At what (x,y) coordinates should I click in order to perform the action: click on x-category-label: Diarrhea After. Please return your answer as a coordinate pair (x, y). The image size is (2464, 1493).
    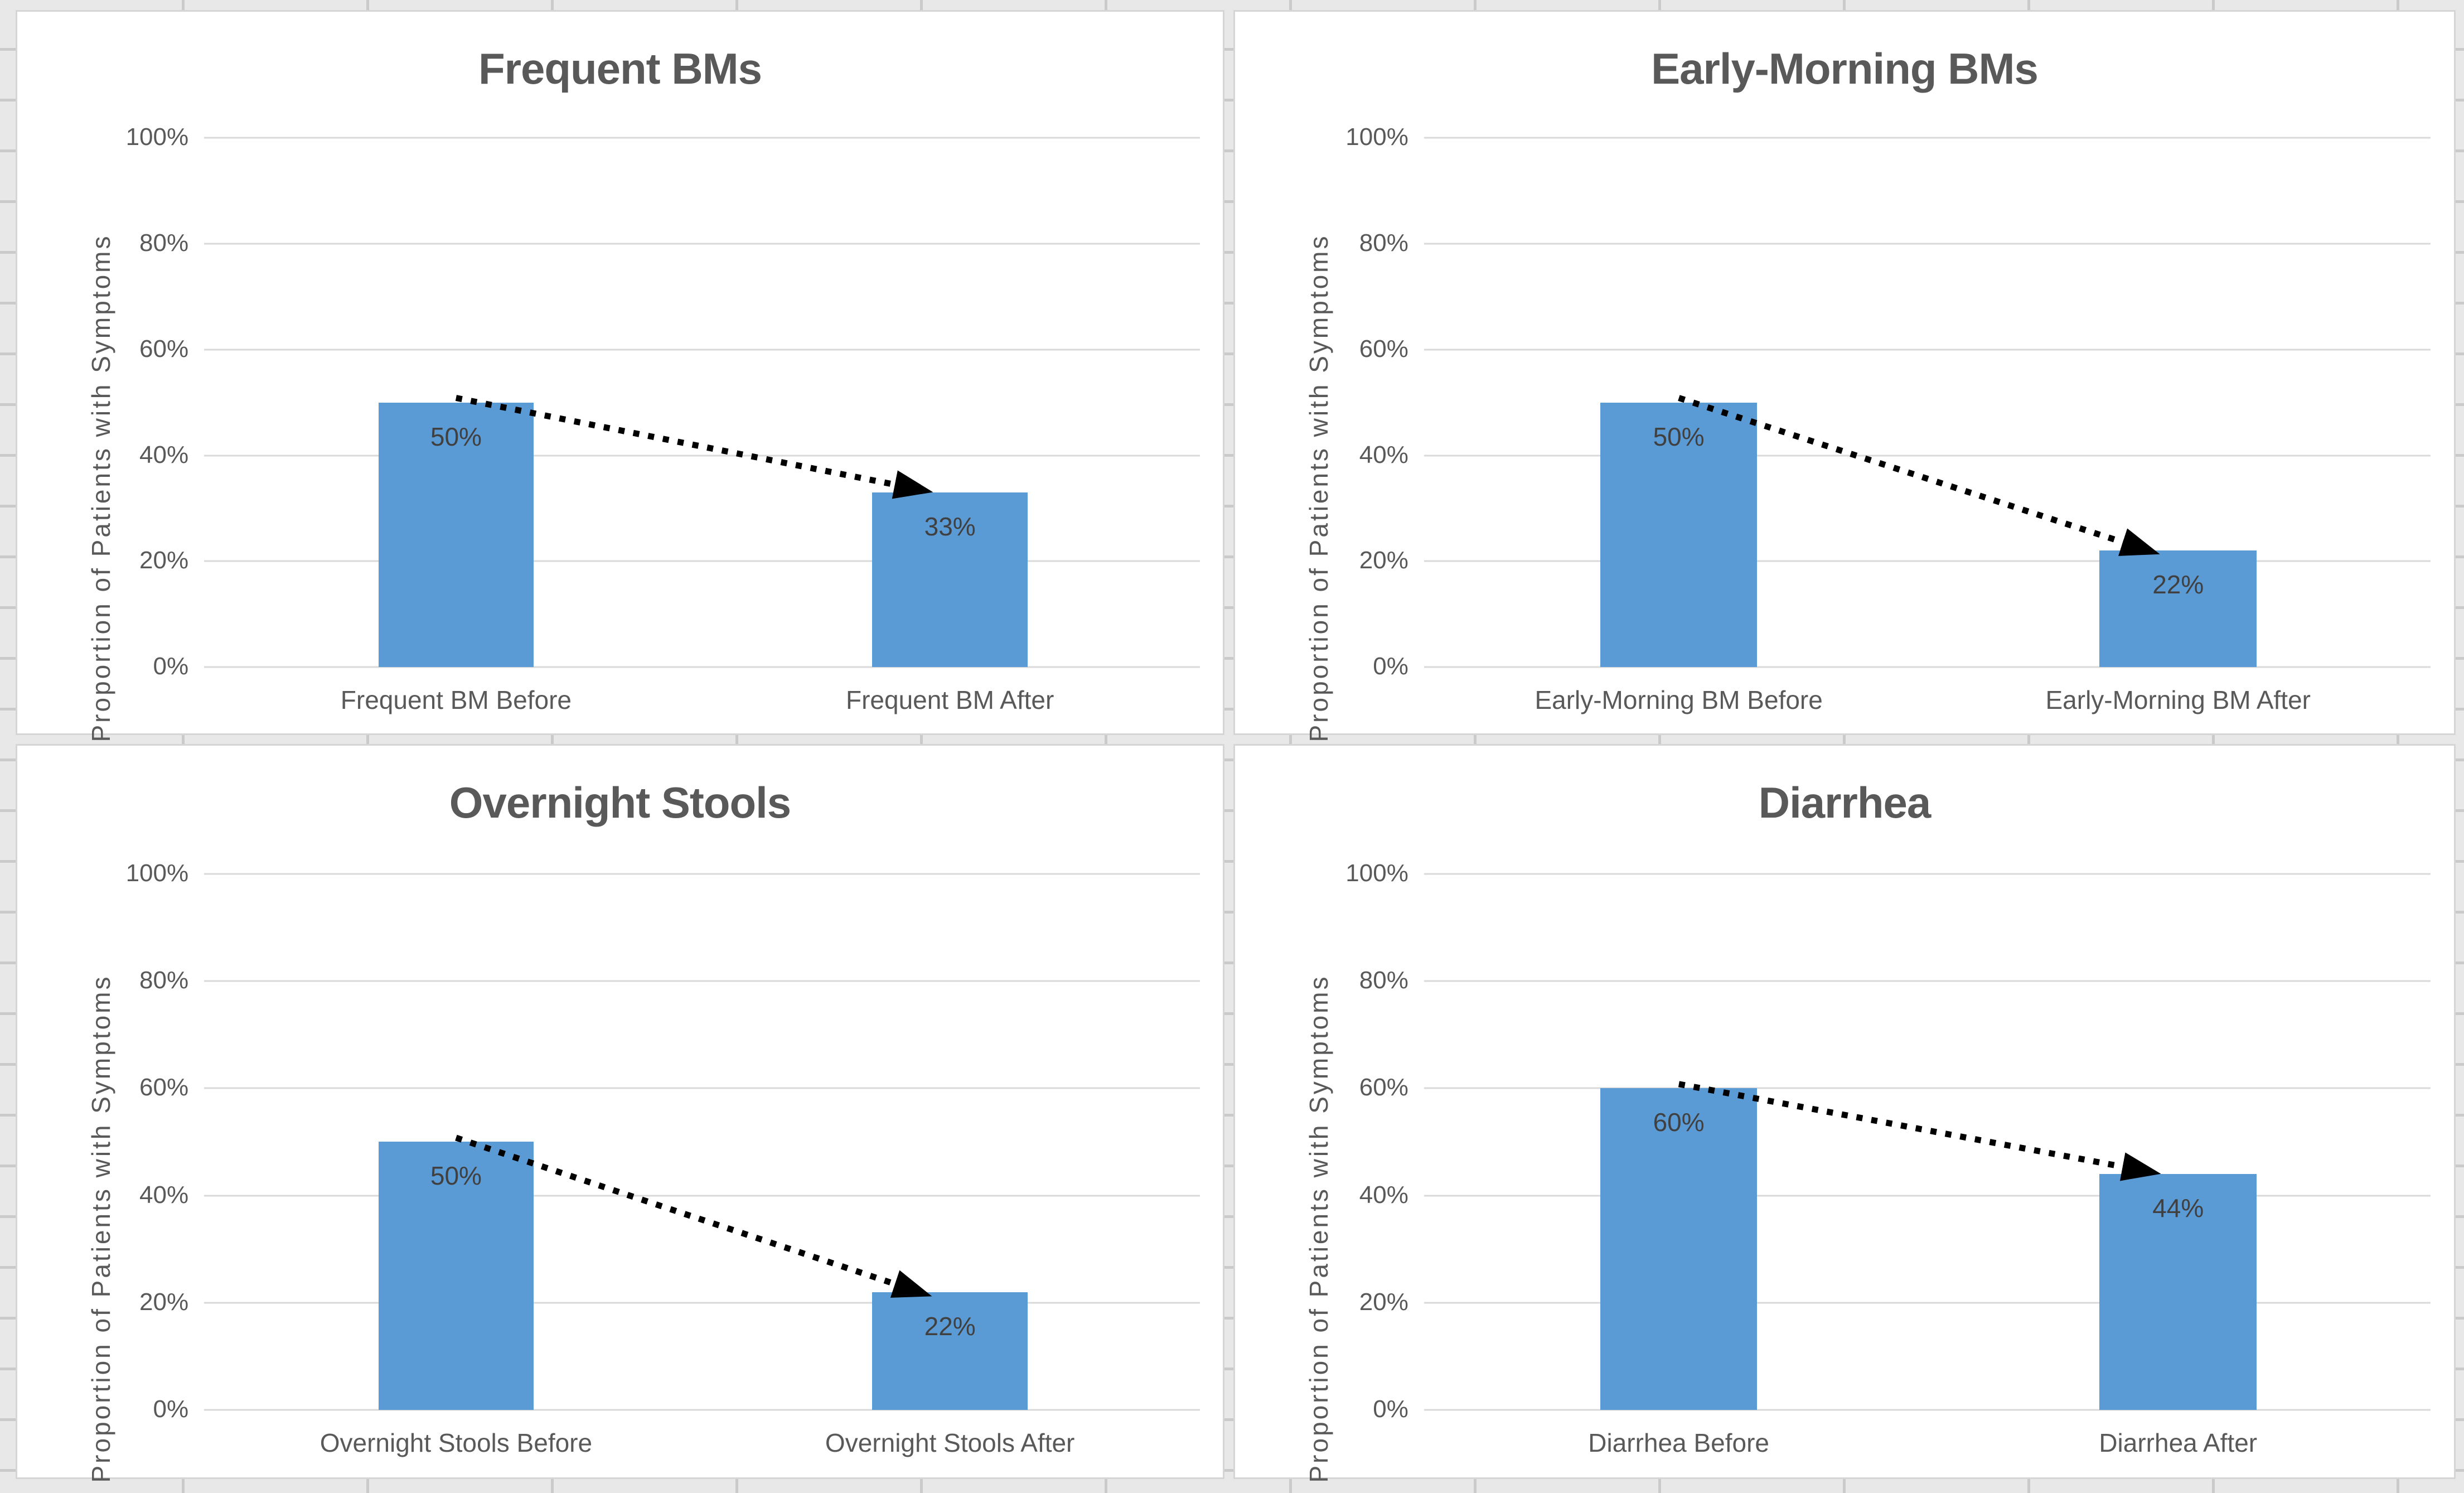
    Looking at the image, I should click on (2178, 1443).